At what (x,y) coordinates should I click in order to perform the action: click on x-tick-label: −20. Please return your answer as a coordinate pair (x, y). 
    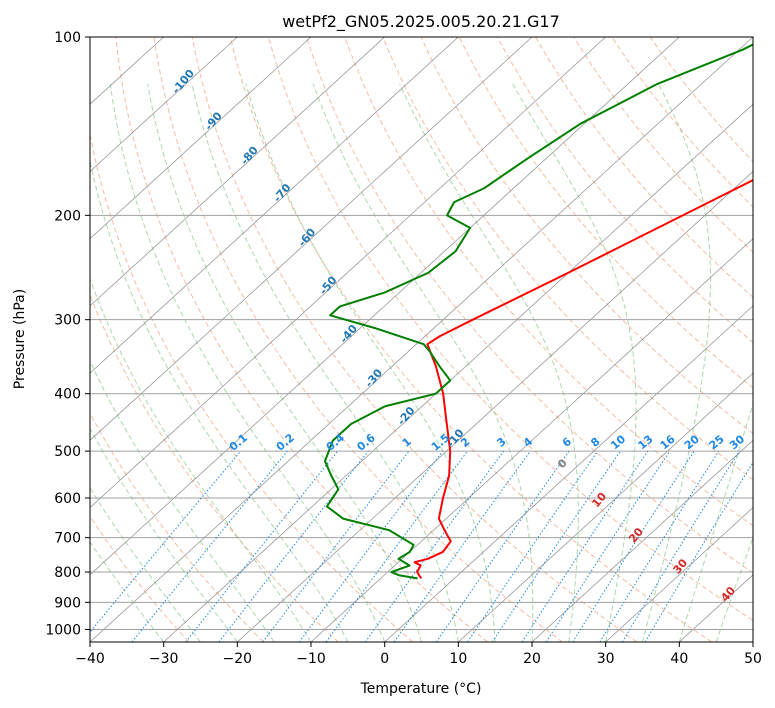
    Looking at the image, I should click on (238, 659).